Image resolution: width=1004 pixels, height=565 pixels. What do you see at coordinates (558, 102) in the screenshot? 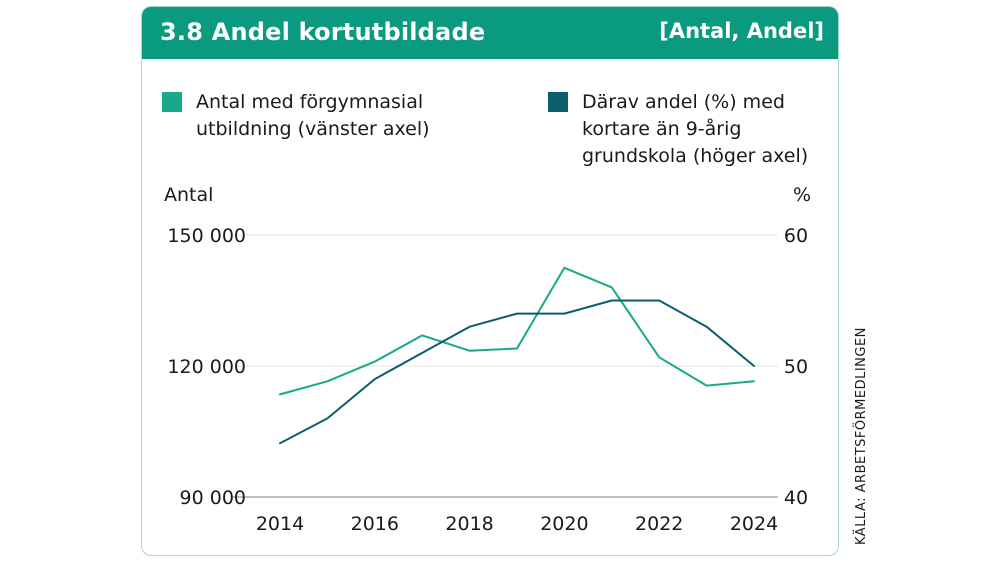
I see `legend-swatch-series2` at bounding box center [558, 102].